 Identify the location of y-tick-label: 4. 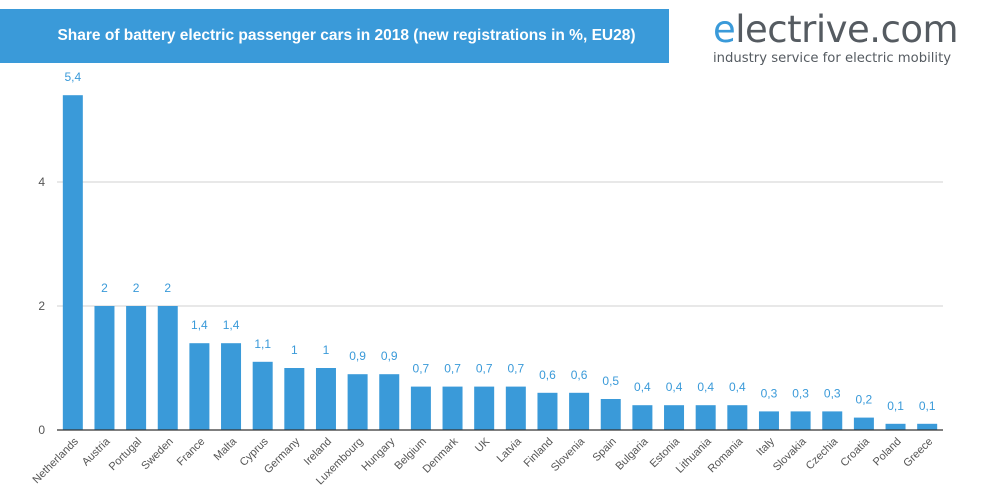
(41, 182).